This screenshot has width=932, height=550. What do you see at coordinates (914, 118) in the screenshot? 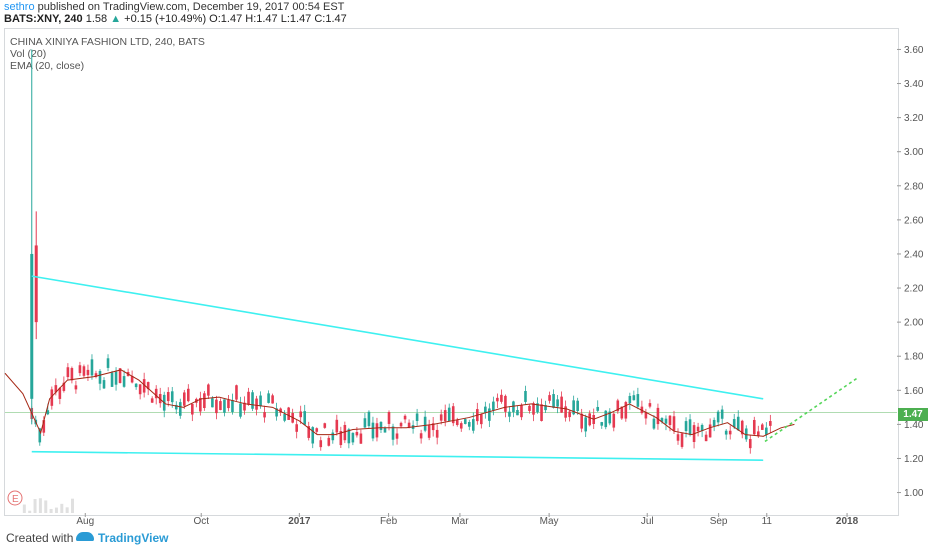
I see `y-tick-label: 3.20` at bounding box center [914, 118].